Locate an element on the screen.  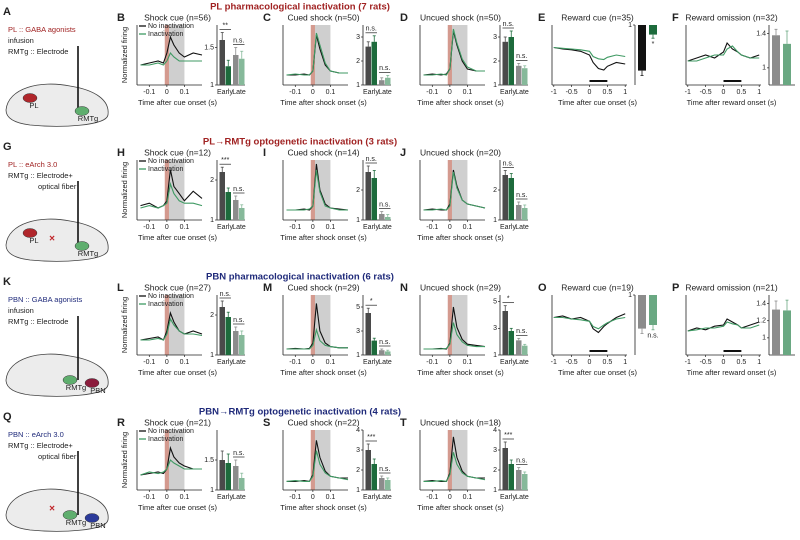
significance-label: *** is located at coordinates (508, 435).